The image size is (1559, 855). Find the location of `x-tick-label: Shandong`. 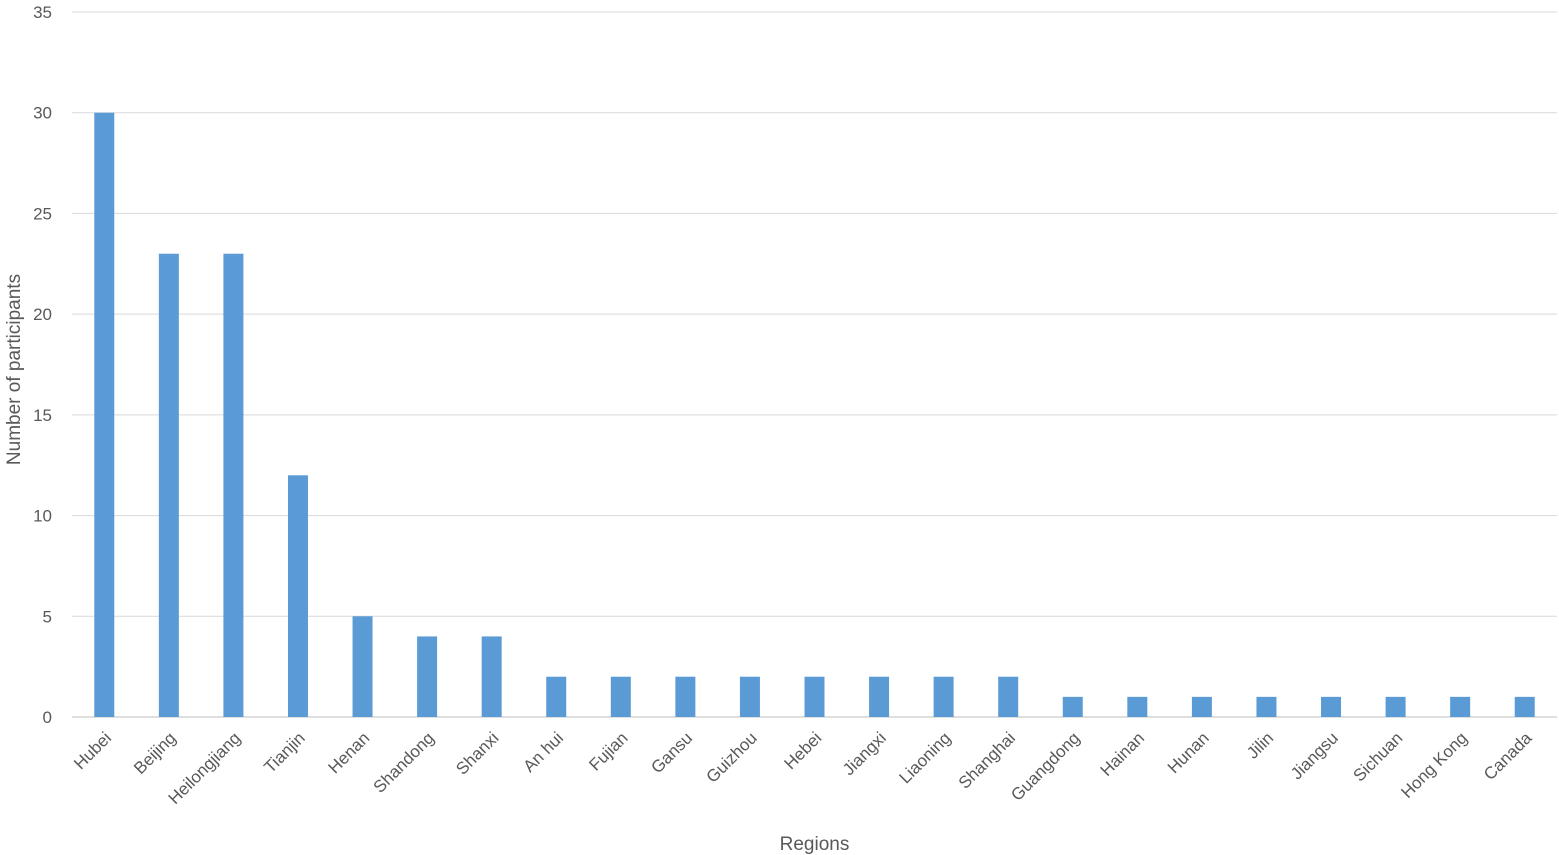

x-tick-label: Shandong is located at coordinates (404, 762).